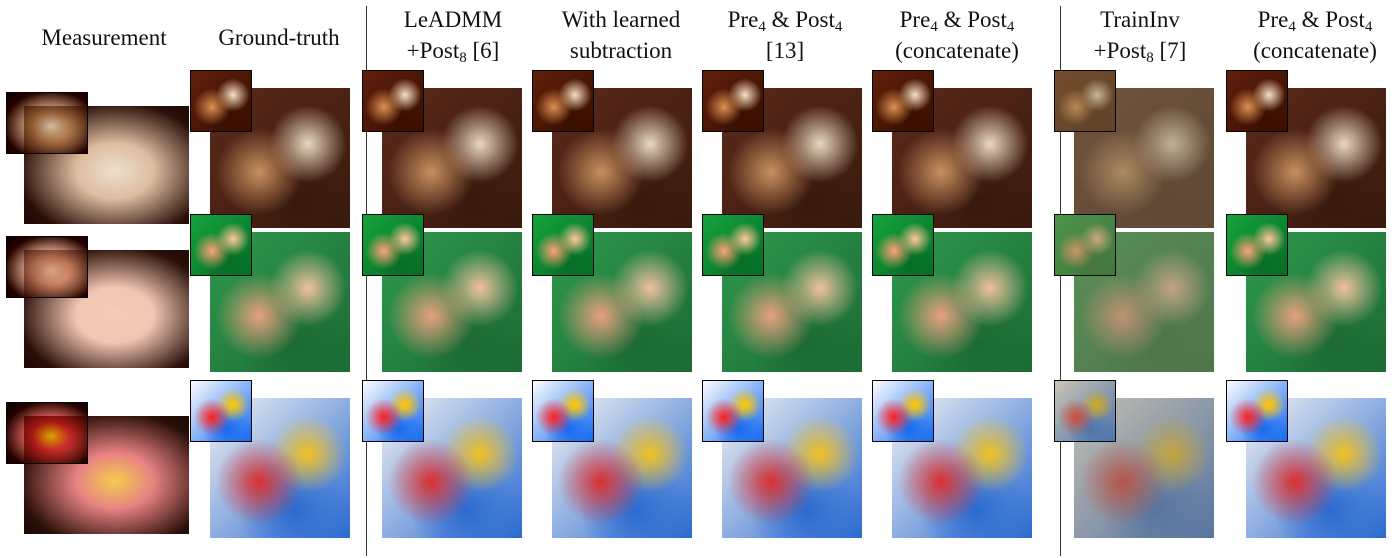 This screenshot has height=558, width=1396. What do you see at coordinates (903, 411) in the screenshot?
I see `zoom-inset-pencils-pre_post_concat` at bounding box center [903, 411].